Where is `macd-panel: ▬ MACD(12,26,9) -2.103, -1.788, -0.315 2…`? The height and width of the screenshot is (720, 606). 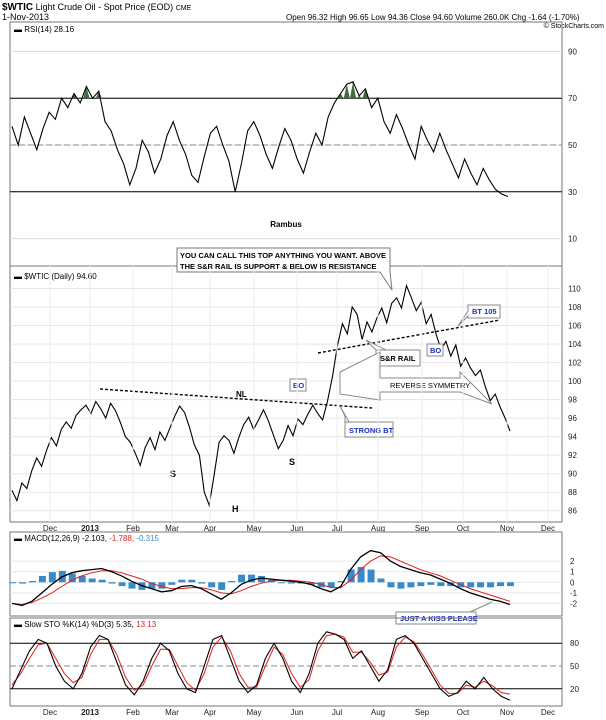 macd-panel: ▬ MACD(12,26,9) -2.103, -1.788, -0.315 2… is located at coordinates (293, 578).